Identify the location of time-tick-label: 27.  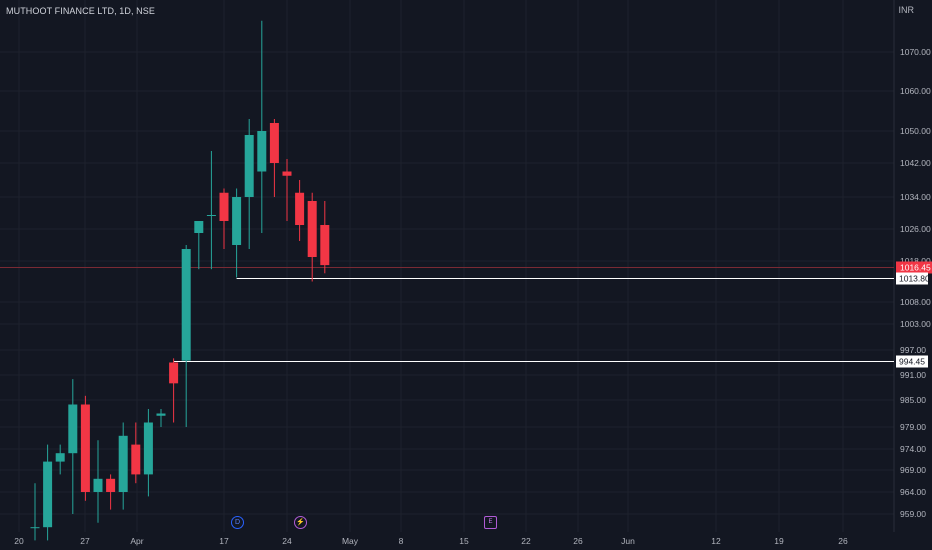
(85, 541).